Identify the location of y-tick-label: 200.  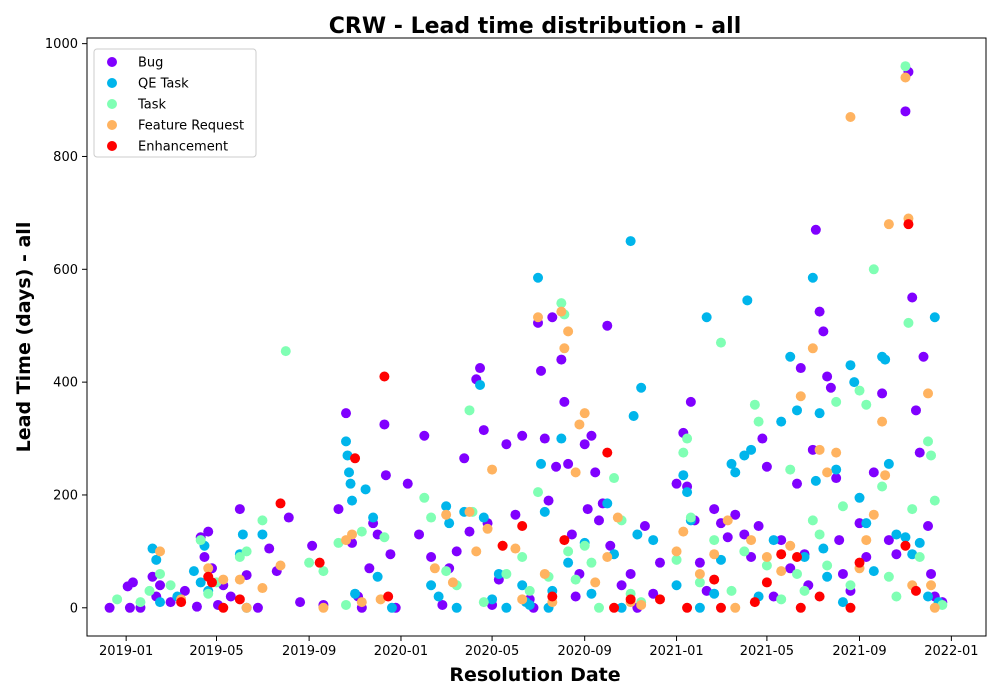
(65, 495).